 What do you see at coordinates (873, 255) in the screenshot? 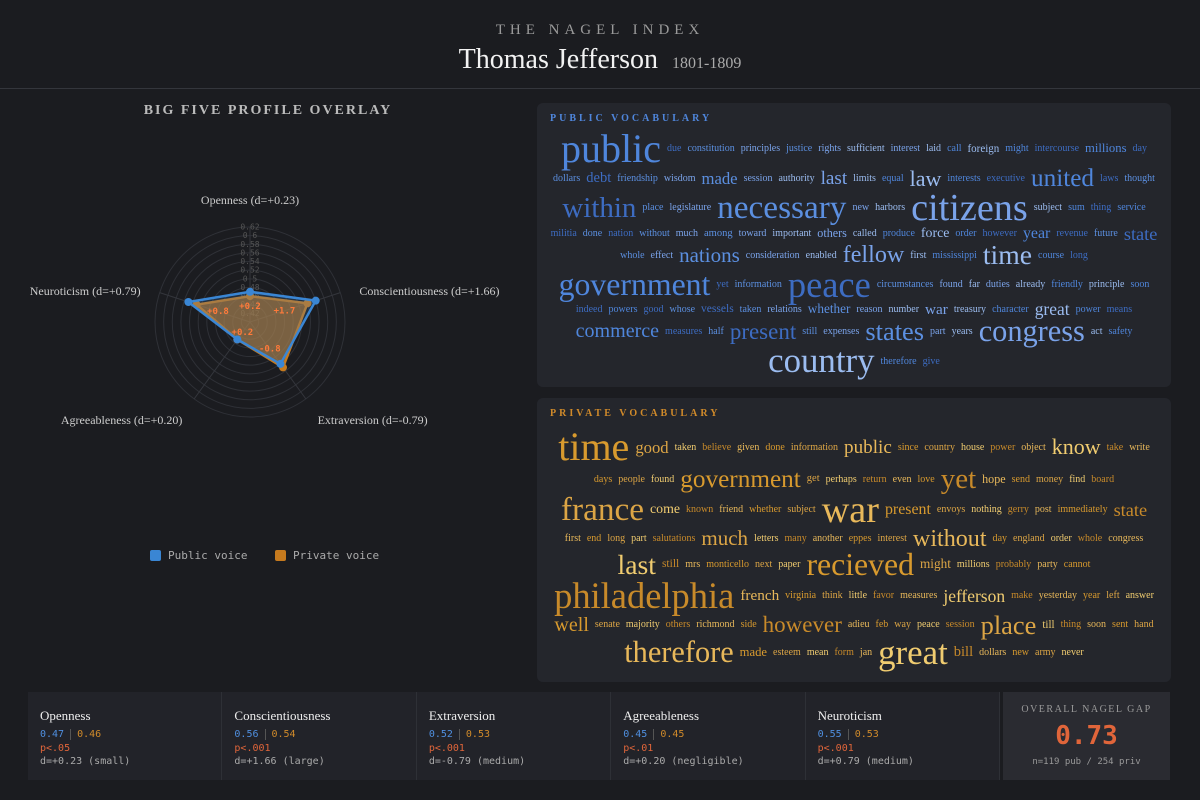
I see `word: fellow` at bounding box center [873, 255].